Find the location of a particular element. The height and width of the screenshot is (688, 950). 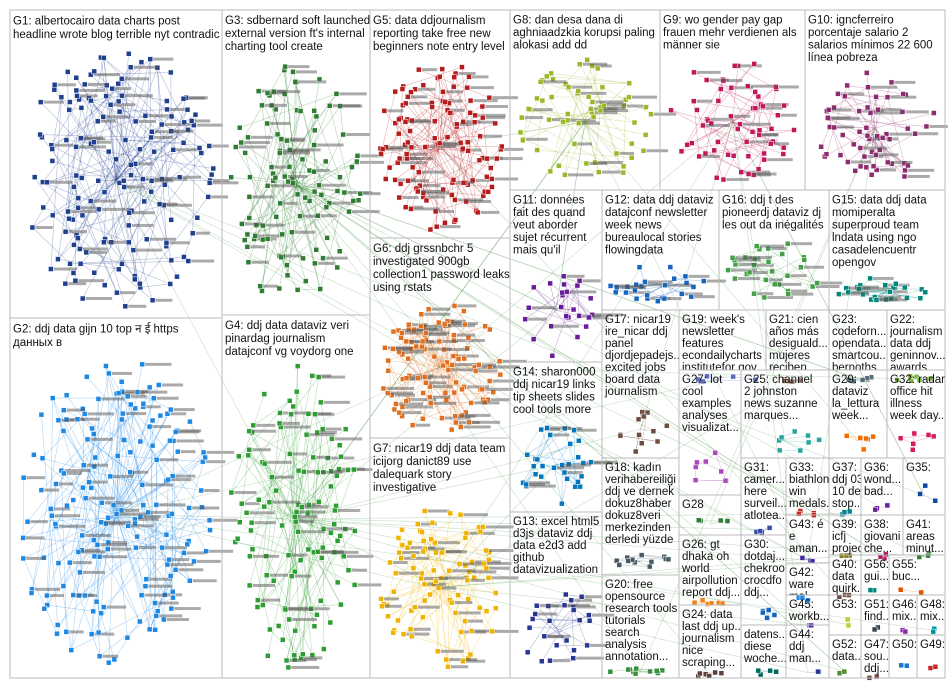

group-label-line: illness is located at coordinates (906, 404).